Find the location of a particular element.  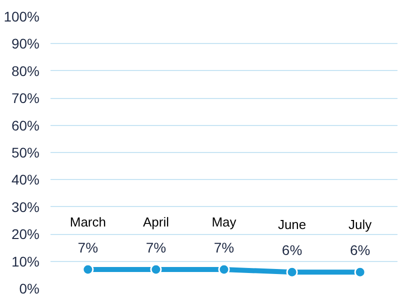

x-tick-label: April is located at coordinates (156, 222).